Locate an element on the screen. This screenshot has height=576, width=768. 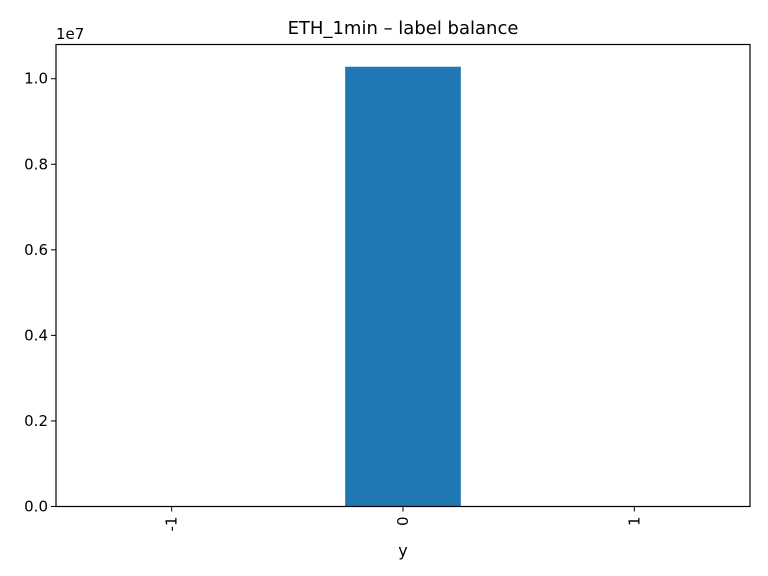
y-tick-label: 0.8 is located at coordinates (36, 164).